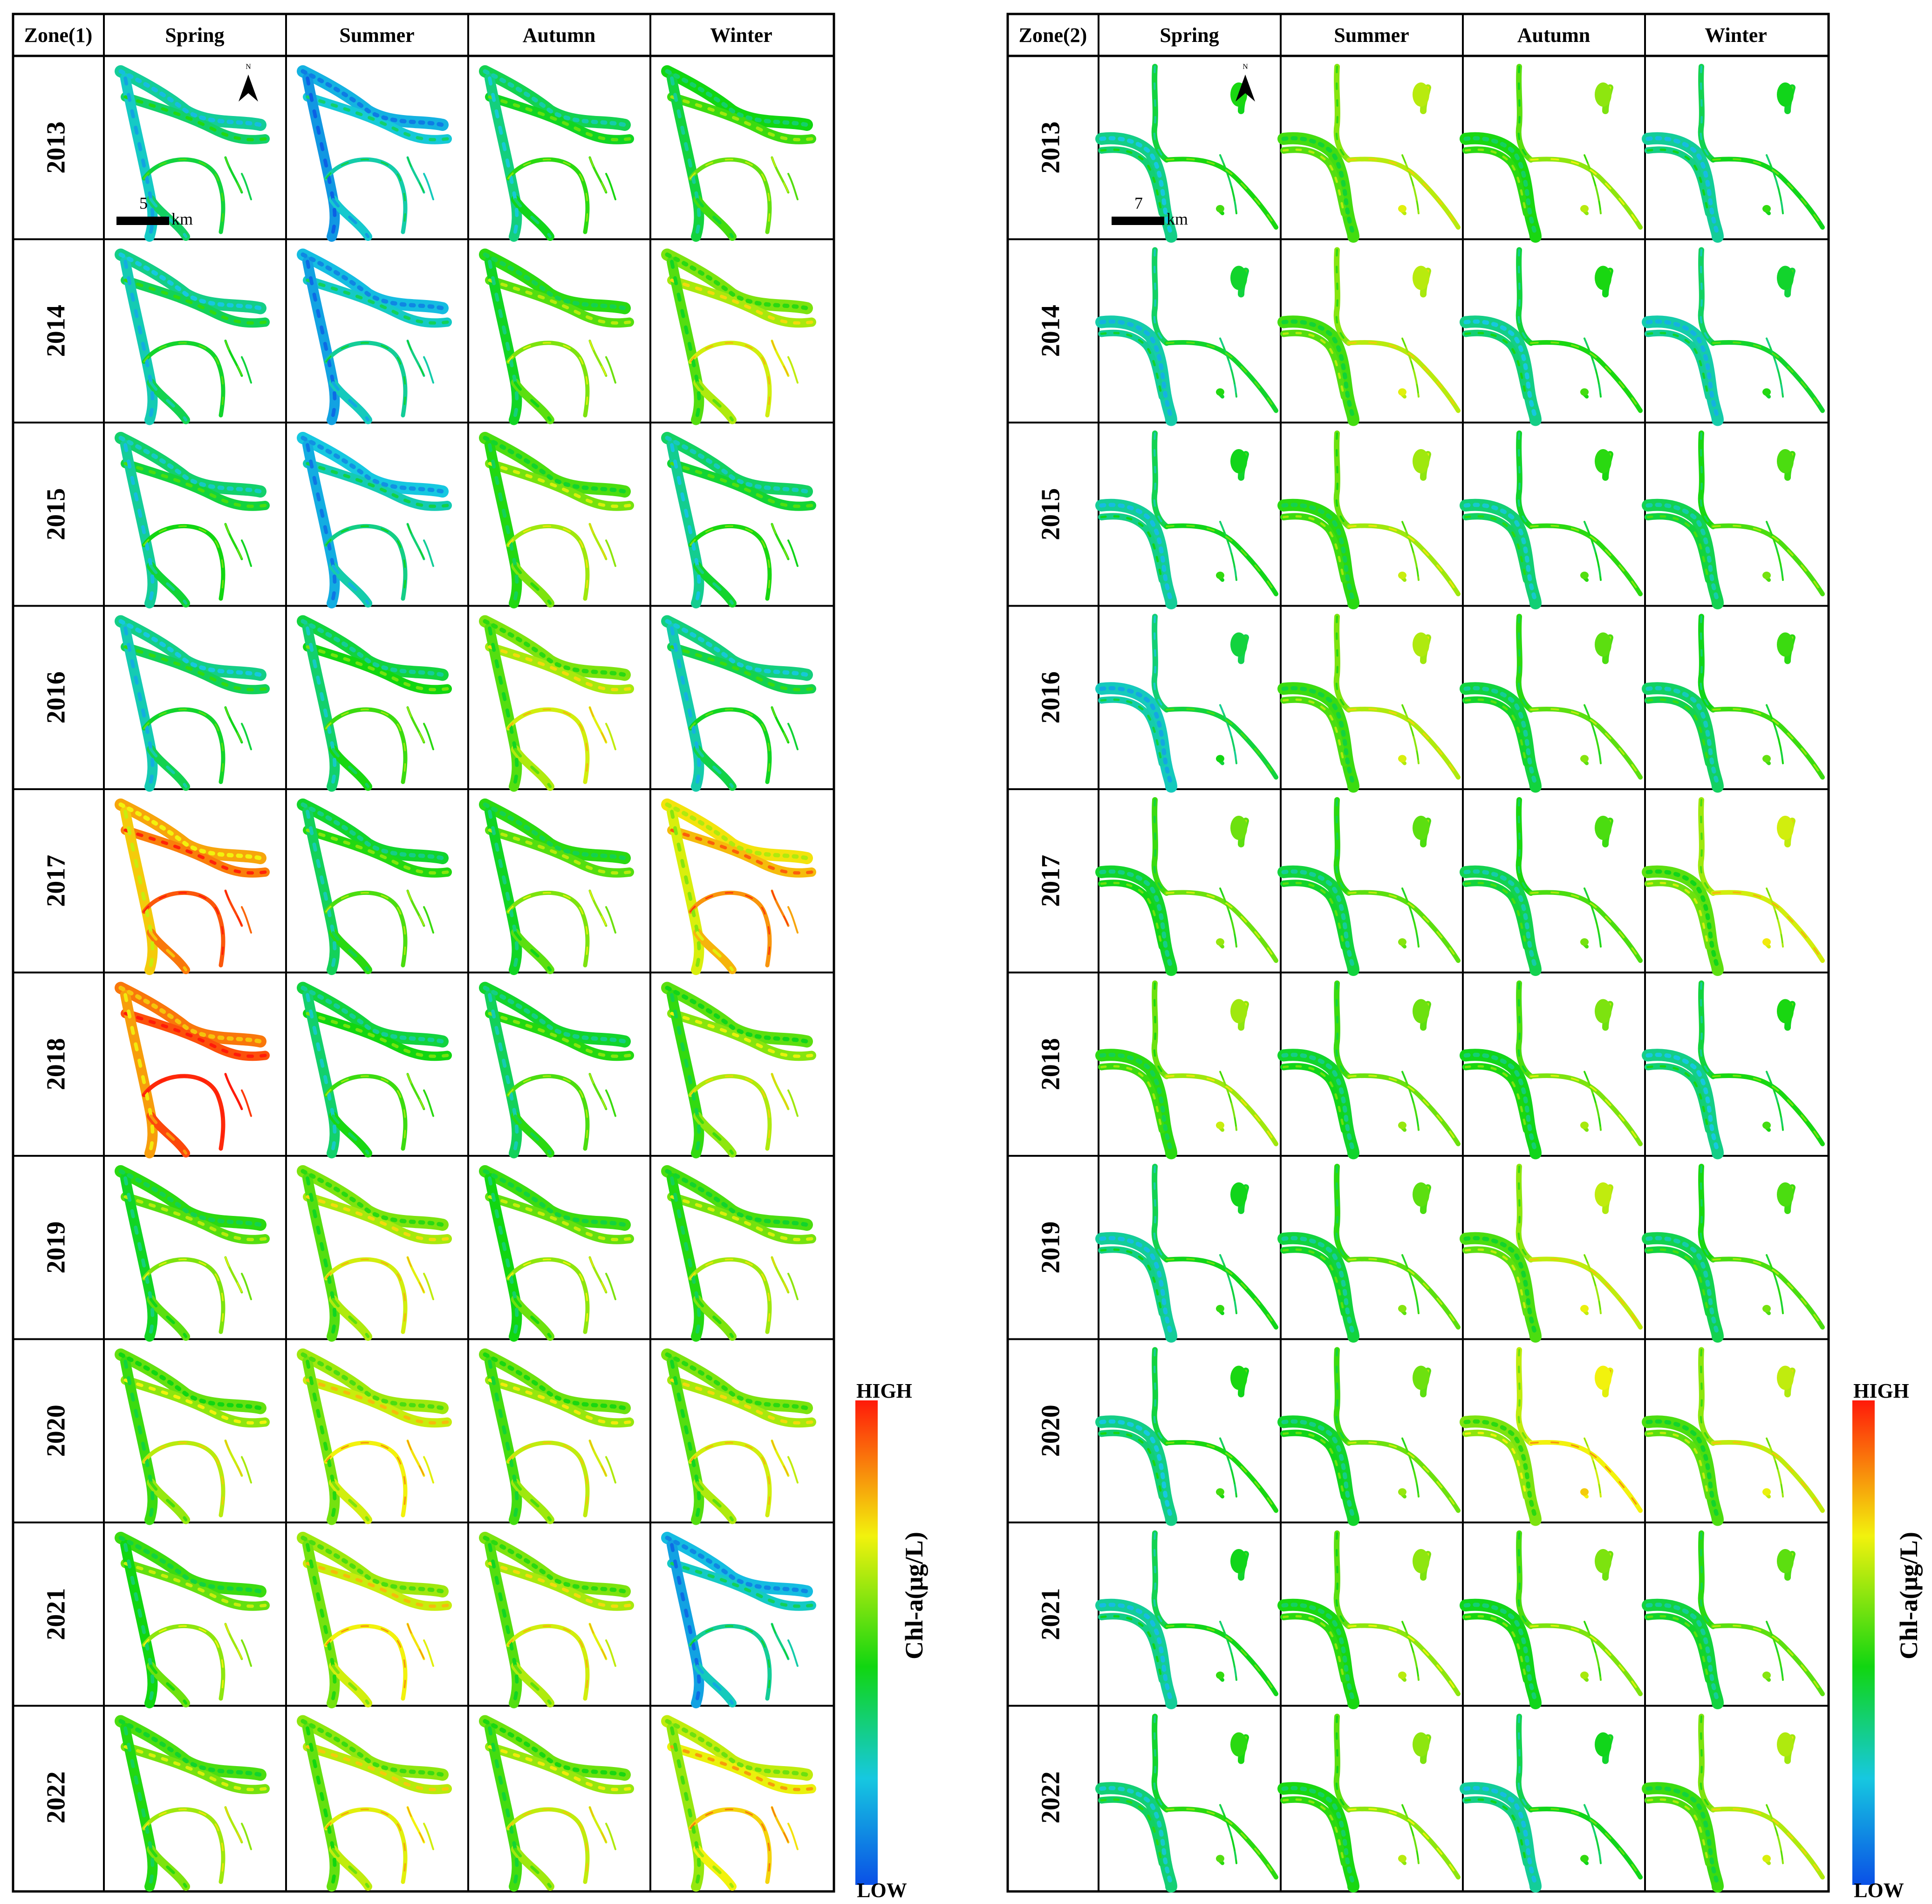 This screenshot has width=1932, height=1904. What do you see at coordinates (1187, 1070) in the screenshot?
I see `map-tile-2018-spring` at bounding box center [1187, 1070].